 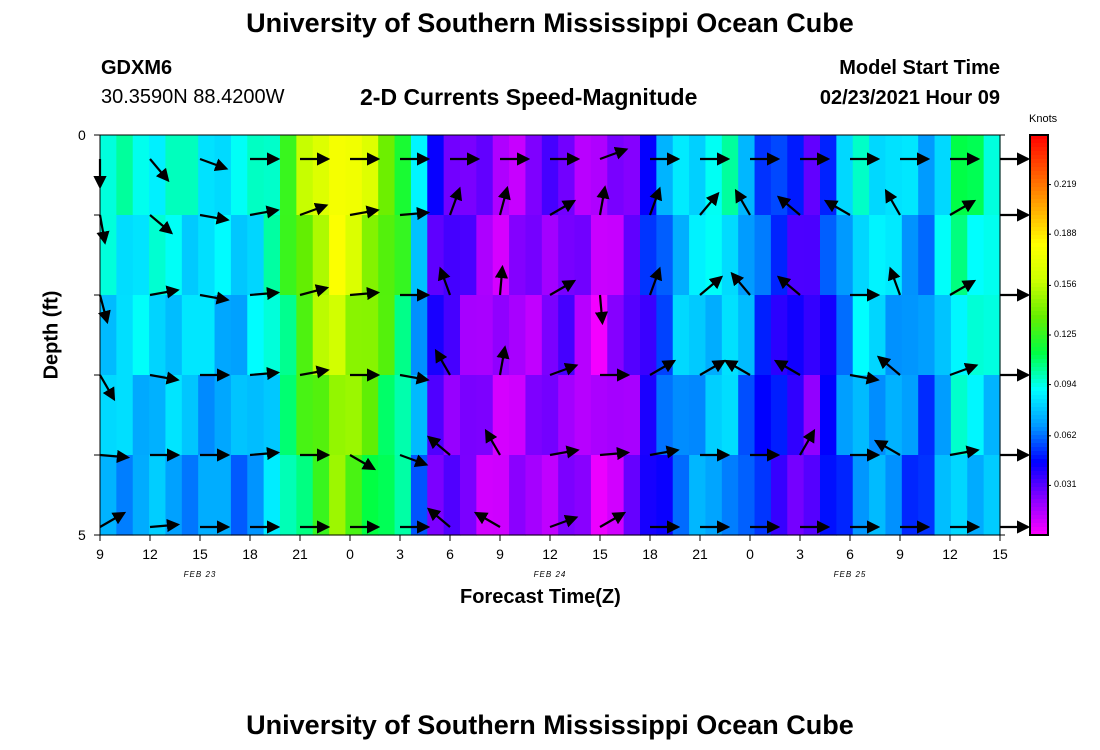 I want to click on colorbar-tick-label: 0.094, so click(x=1065, y=383).